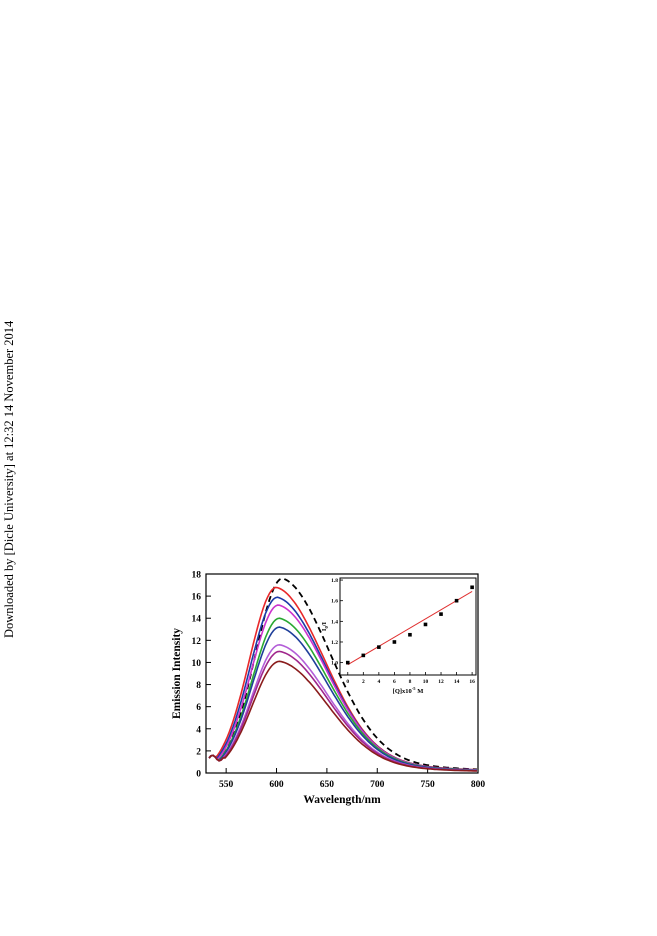 The width and height of the screenshot is (657, 936). I want to click on inset-x-tick-label: 10, so click(426, 682).